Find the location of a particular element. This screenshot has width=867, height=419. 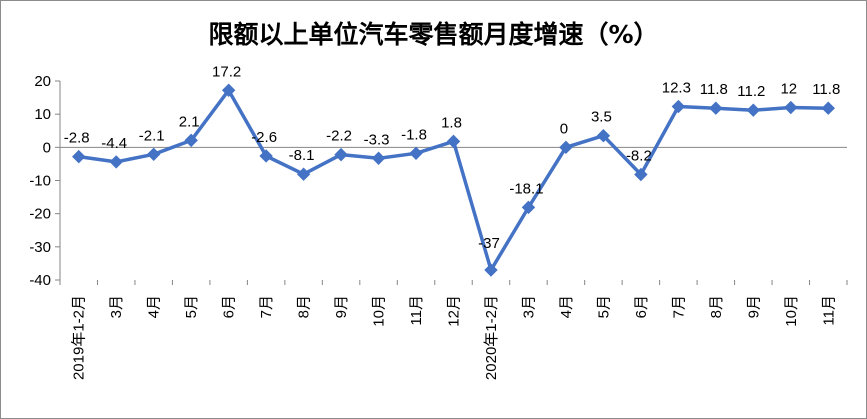

x-tick-label: 2019年1-2月 is located at coordinates (79, 337).